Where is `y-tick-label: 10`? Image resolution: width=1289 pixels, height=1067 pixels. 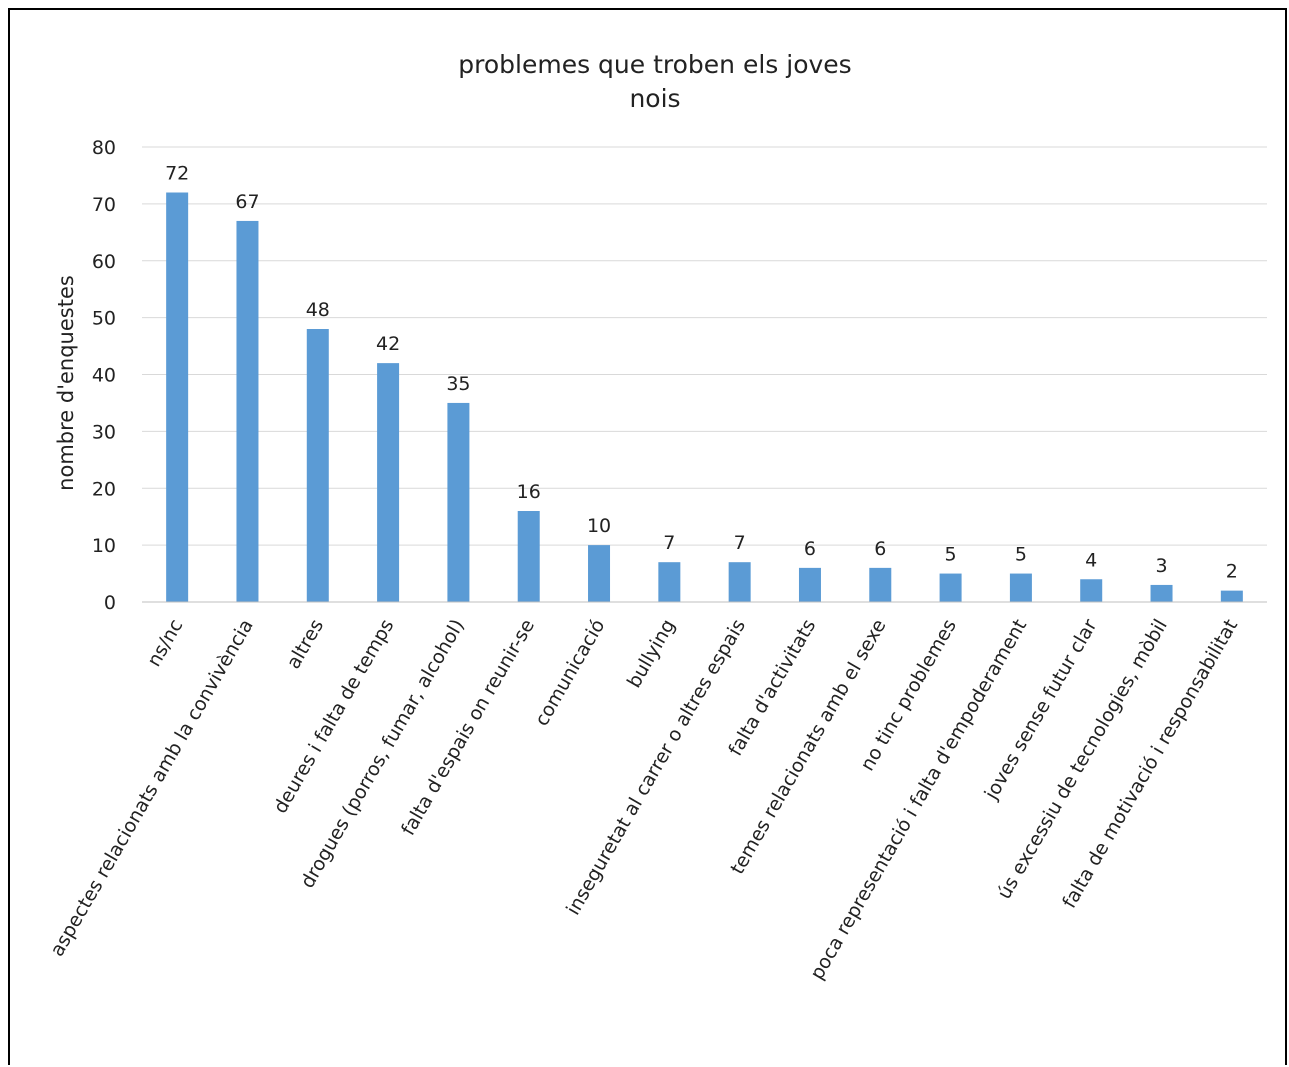
y-tick-label: 10 is located at coordinates (104, 546).